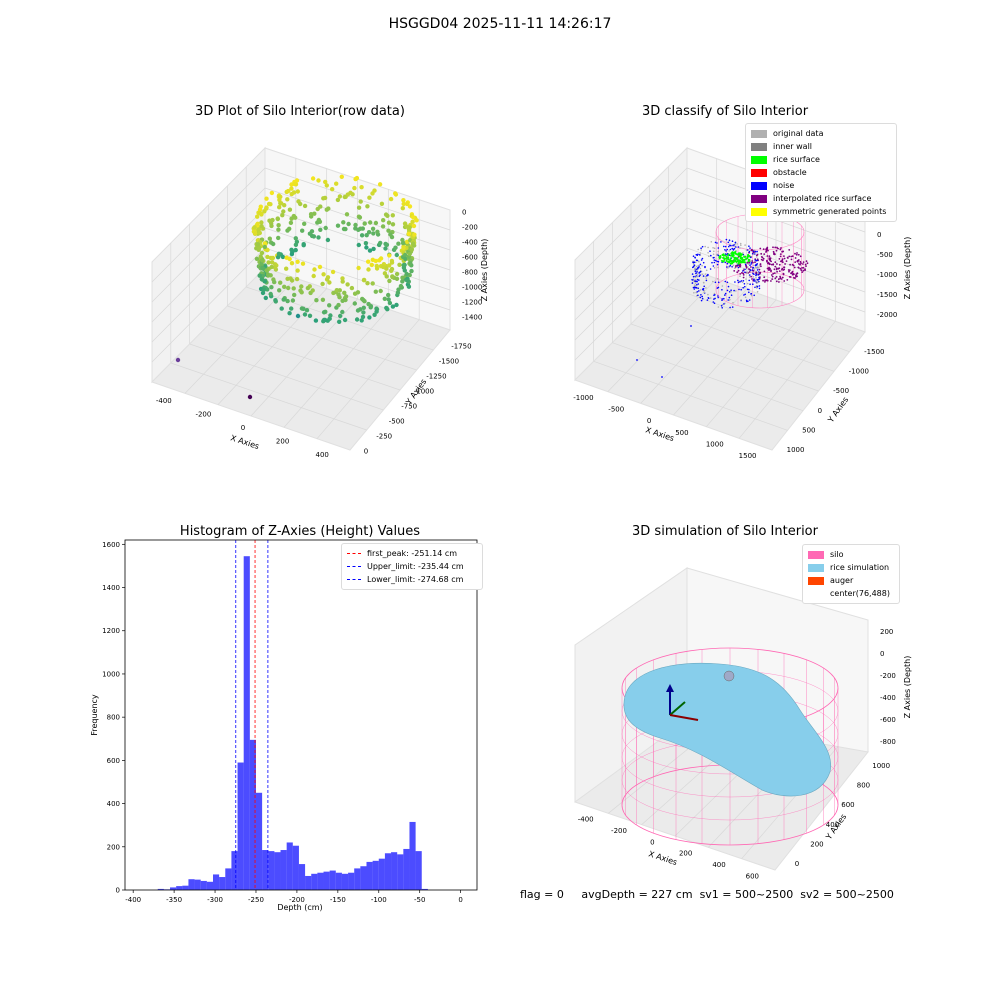 The height and width of the screenshot is (1000, 1000). I want to click on raw-plot-title: 3D Plot of Silo Interior(row data), so click(300, 111).